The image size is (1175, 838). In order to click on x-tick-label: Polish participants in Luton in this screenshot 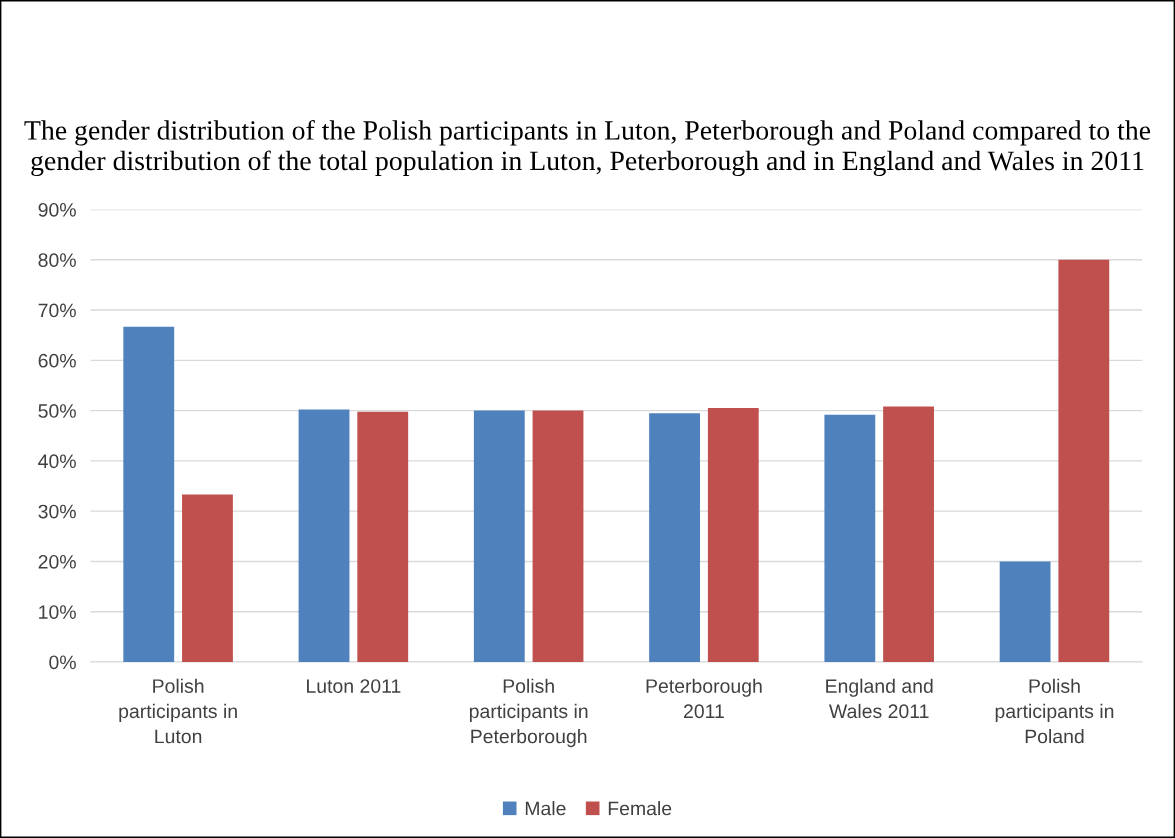, I will do `click(178, 711)`.